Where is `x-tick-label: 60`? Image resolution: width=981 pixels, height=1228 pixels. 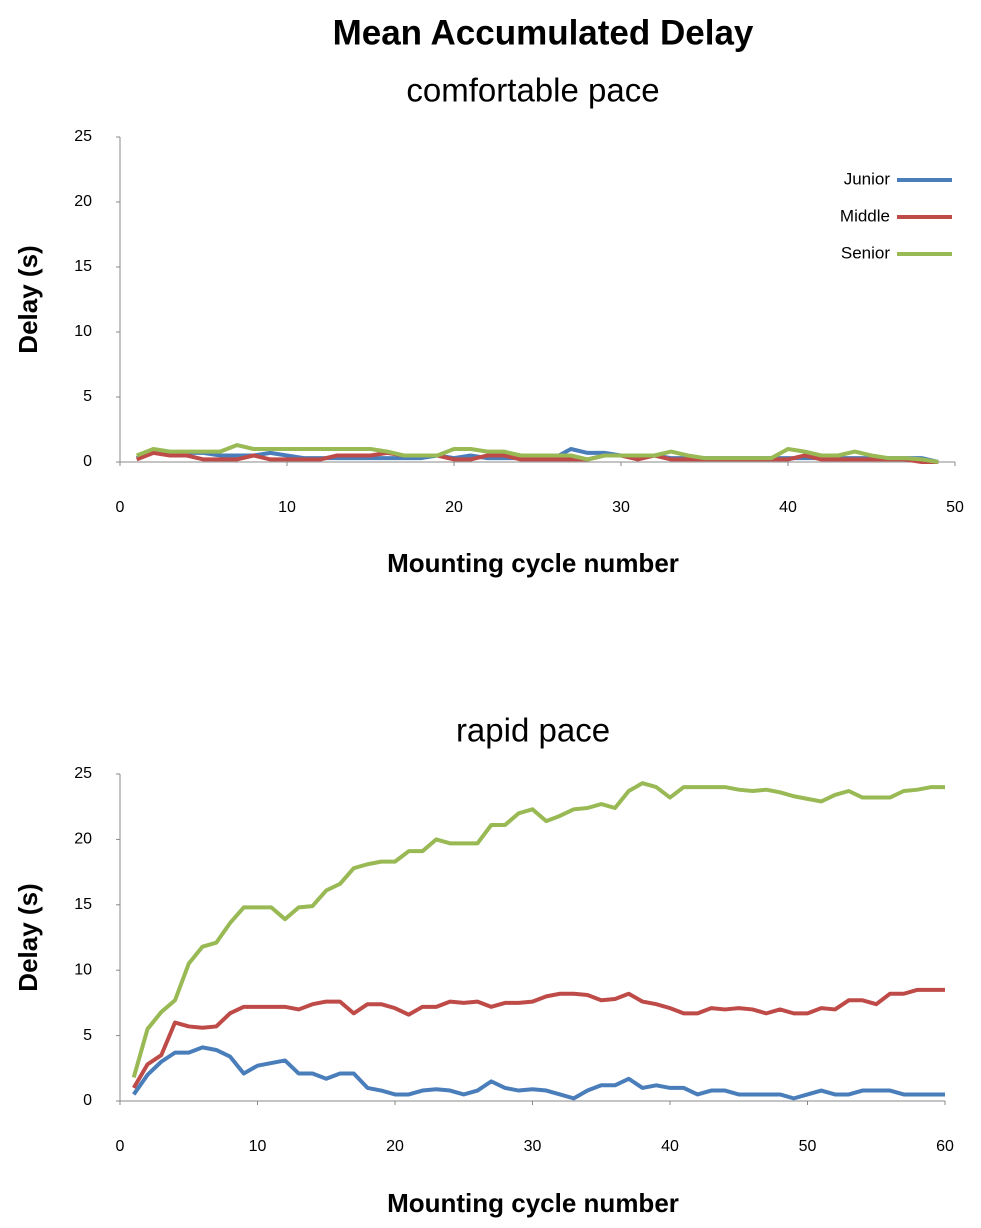
x-tick-label: 60 is located at coordinates (945, 1146).